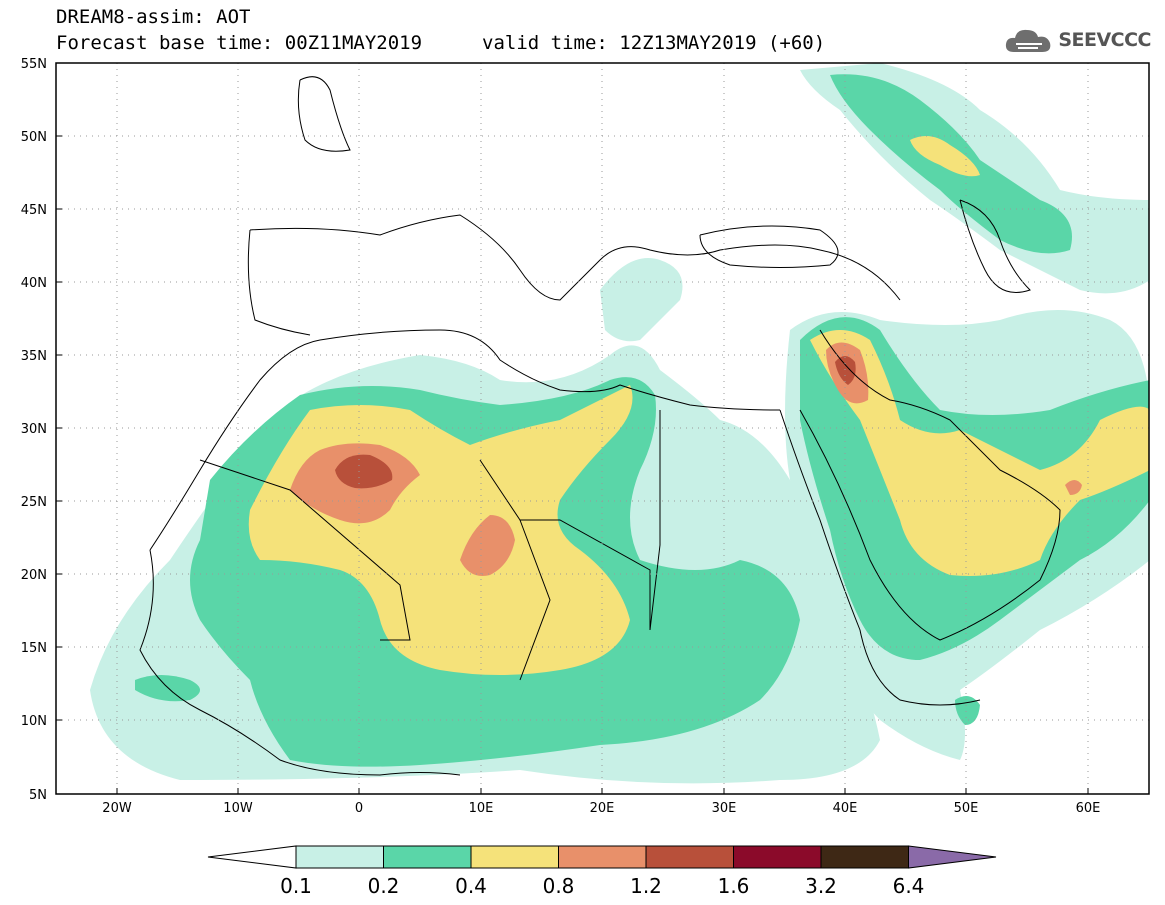 This screenshot has height=905, width=1165. I want to click on lat-tick-label: 50N, so click(34, 137).